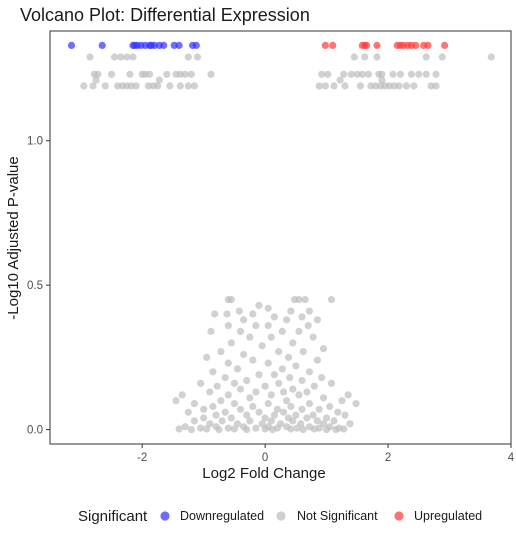 This screenshot has width=516, height=542. Describe the element at coordinates (448, 516) in the screenshot. I see `legend-label-upregulated: Upregulated` at that location.